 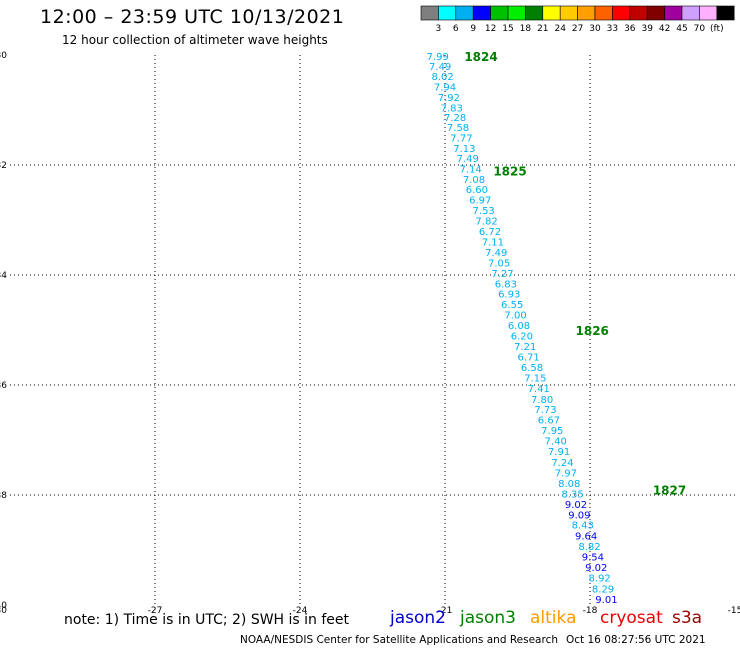 I want to click on swh-point: 6.20, so click(x=522, y=337).